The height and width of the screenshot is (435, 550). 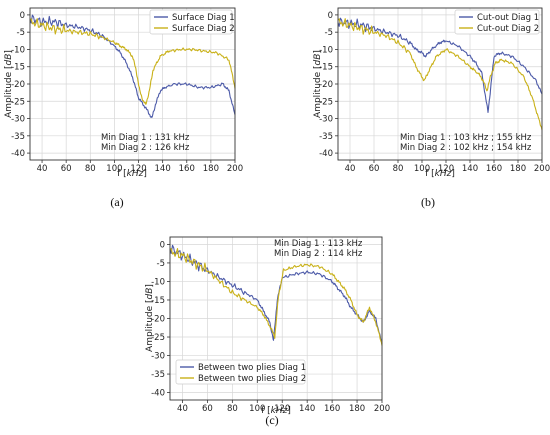 What do you see at coordinates (271, 420) in the screenshot?
I see `panel-label: (c)` at bounding box center [271, 420].